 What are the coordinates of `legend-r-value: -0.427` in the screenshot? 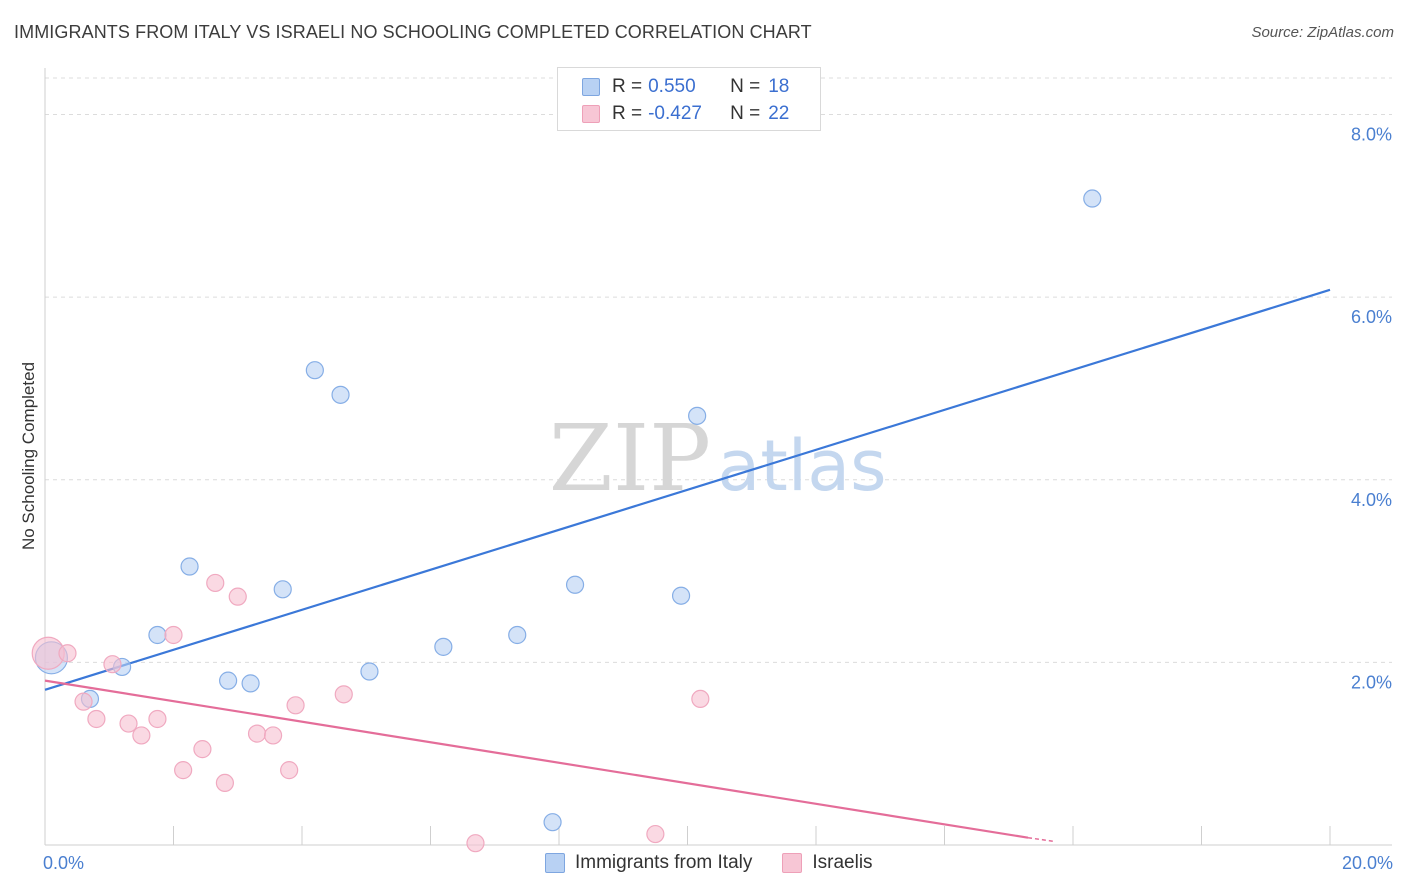 It's located at (675, 113).